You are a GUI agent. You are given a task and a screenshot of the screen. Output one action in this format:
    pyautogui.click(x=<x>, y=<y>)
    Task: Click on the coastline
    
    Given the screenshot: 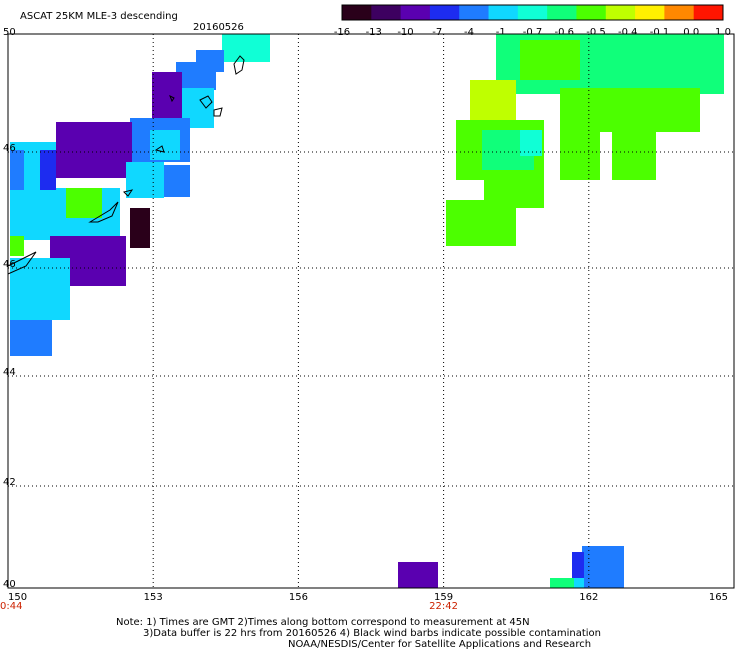 What is the action you would take?
    pyautogui.click(x=126, y=165)
    